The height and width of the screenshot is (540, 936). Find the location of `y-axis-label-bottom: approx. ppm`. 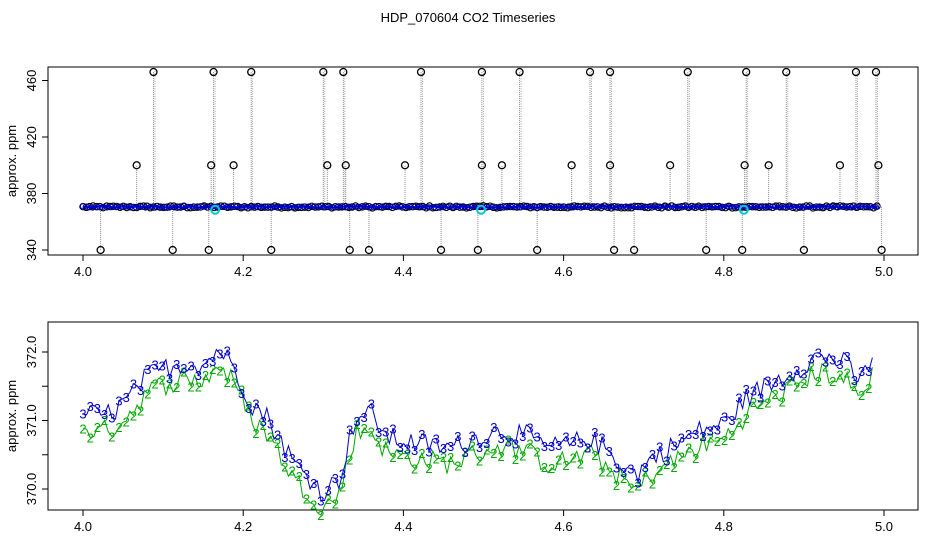

y-axis-label-bottom: approx. ppm is located at coordinates (11, 416).